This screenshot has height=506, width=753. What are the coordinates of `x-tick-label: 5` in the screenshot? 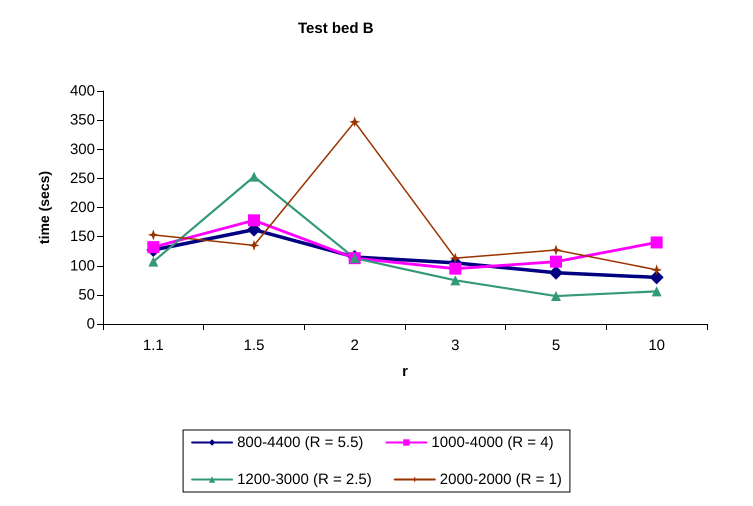 It's located at (556, 345).